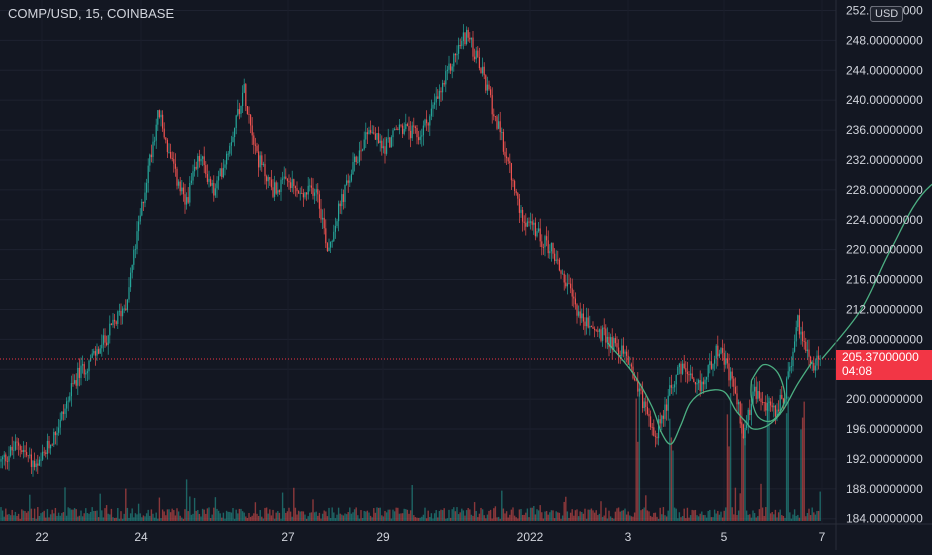 This screenshot has height=555, width=932. I want to click on currency-badge: USD, so click(887, 14).